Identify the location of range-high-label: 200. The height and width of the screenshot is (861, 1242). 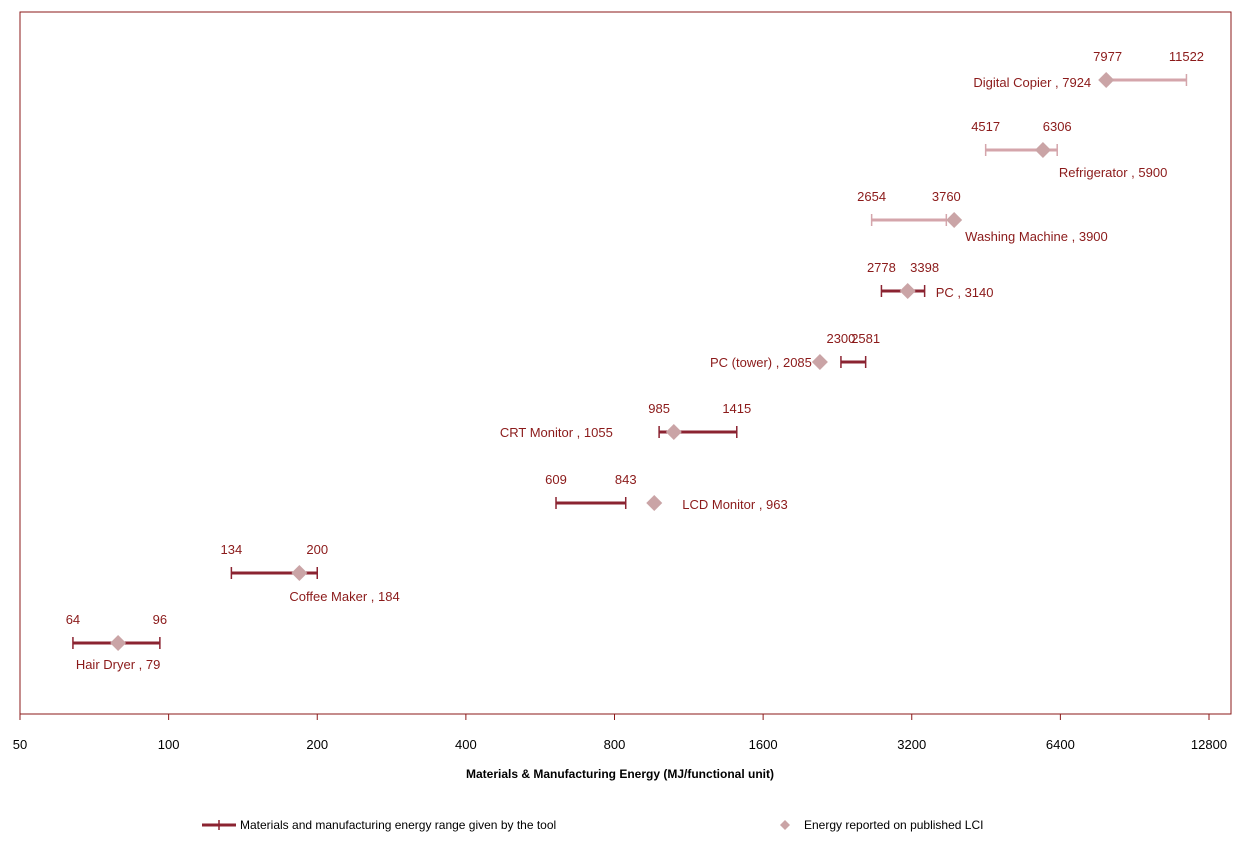
(317, 549).